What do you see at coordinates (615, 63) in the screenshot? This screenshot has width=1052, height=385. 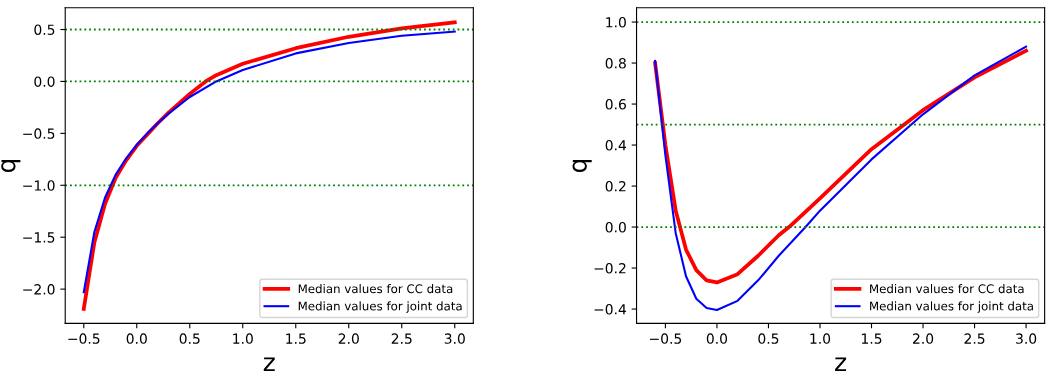 I see `y-tick-label: 0.8` at bounding box center [615, 63].